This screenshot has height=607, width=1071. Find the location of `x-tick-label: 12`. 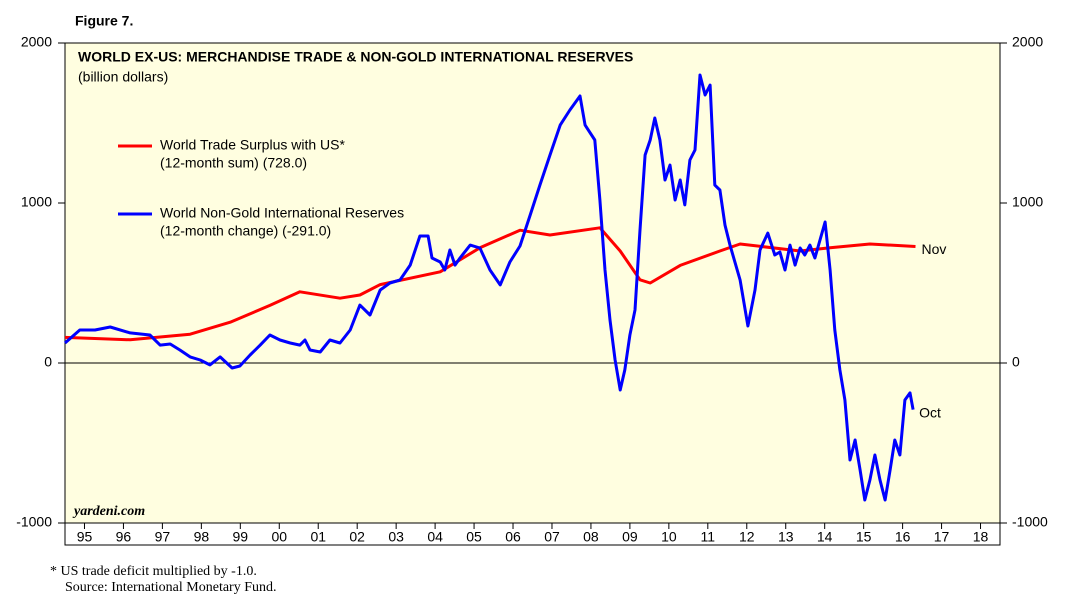

x-tick-label: 12 is located at coordinates (747, 537).